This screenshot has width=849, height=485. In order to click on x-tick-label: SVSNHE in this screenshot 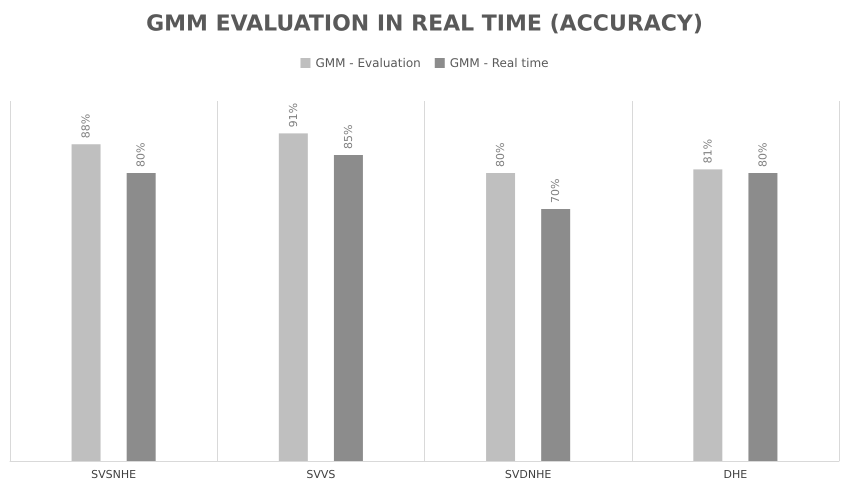, I will do `click(113, 474)`.